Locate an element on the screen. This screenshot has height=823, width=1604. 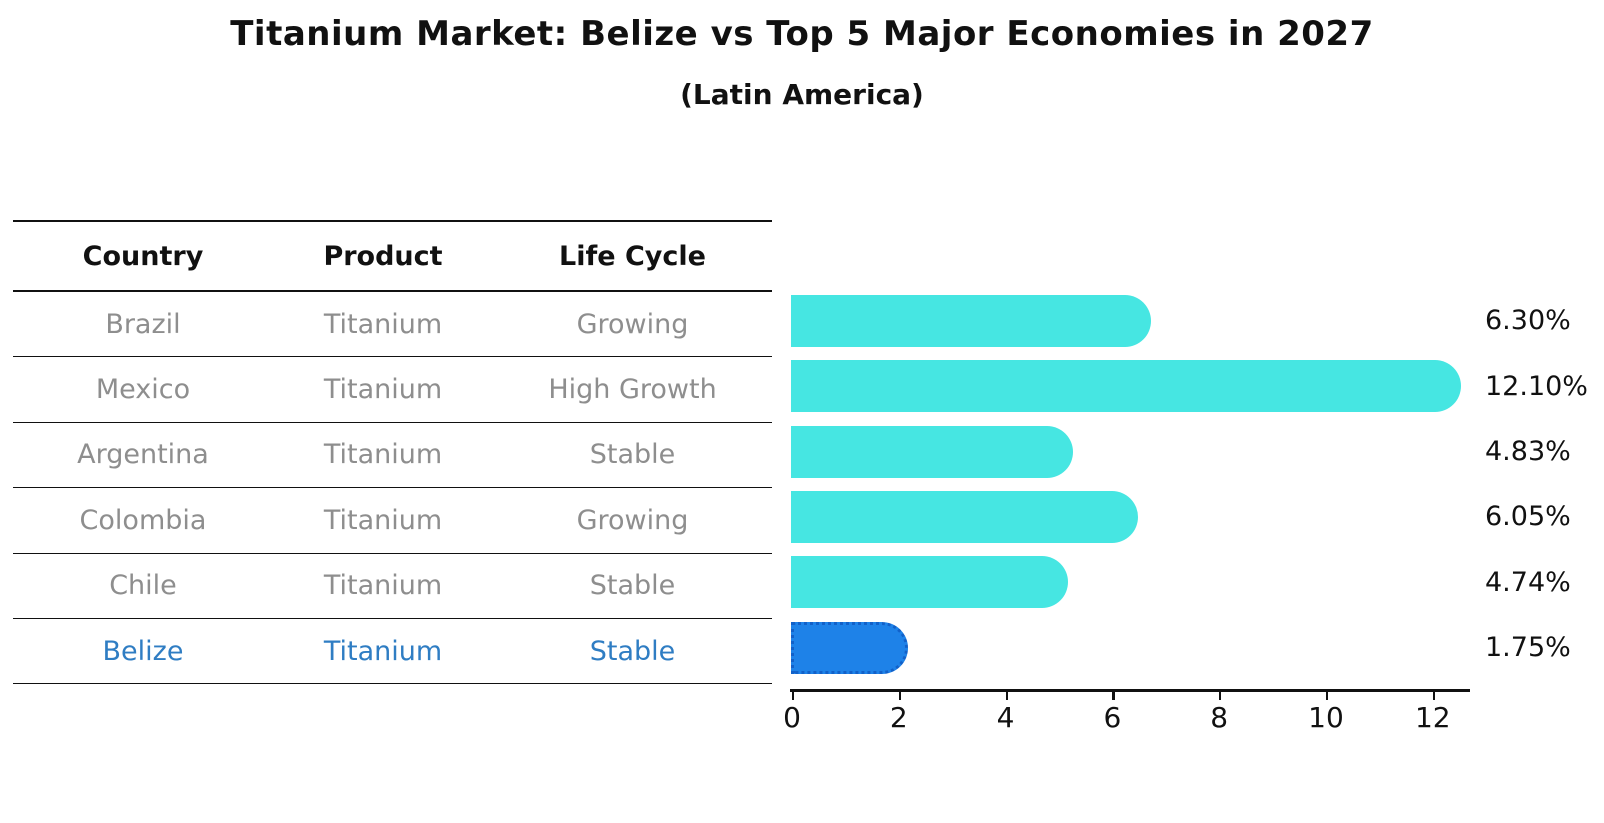
bar-argentina is located at coordinates (932, 451).